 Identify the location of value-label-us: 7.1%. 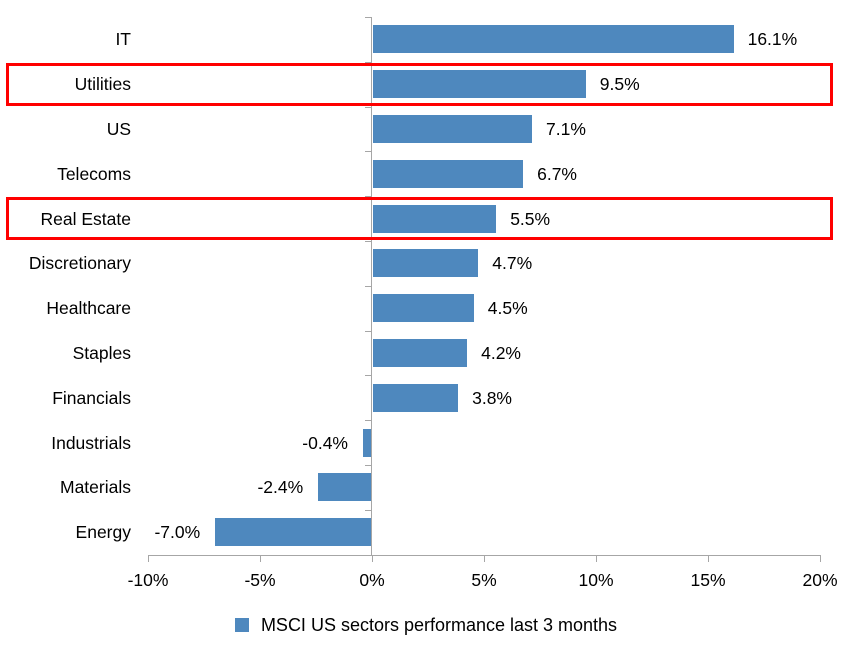
(566, 129).